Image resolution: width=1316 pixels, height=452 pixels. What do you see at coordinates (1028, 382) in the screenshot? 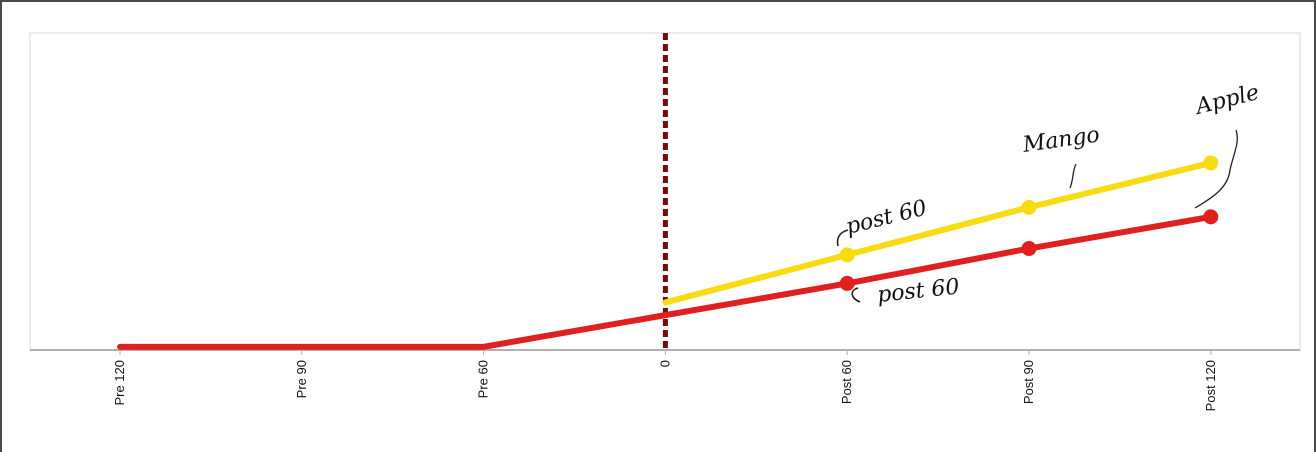
I see `x-tick-label: Post 90` at bounding box center [1028, 382].